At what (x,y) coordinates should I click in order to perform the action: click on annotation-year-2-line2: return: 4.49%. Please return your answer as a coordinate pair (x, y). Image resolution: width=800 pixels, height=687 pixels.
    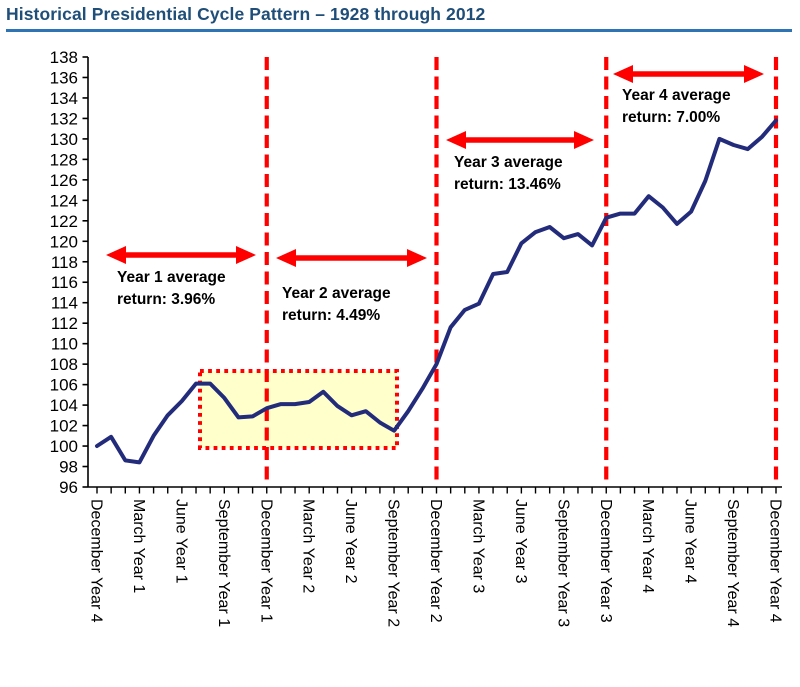
    Looking at the image, I should click on (331, 315).